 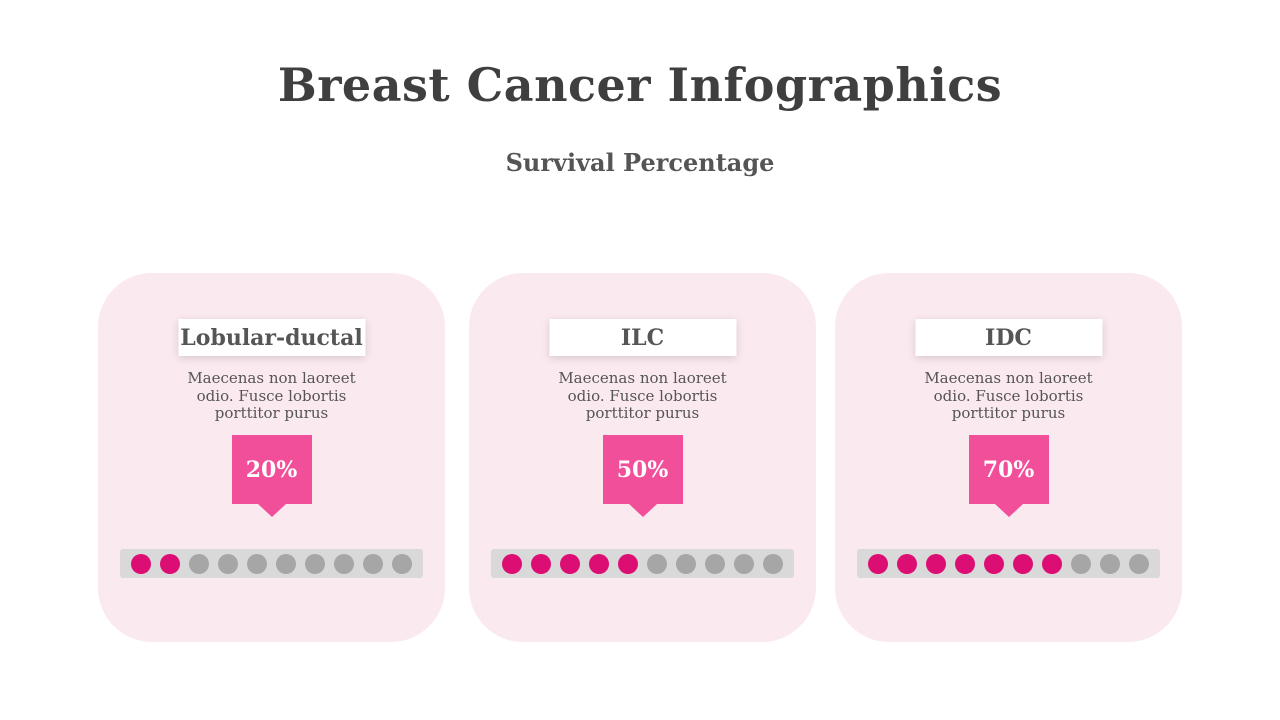 What do you see at coordinates (1008, 337) in the screenshot?
I see `card-label: IDC` at bounding box center [1008, 337].